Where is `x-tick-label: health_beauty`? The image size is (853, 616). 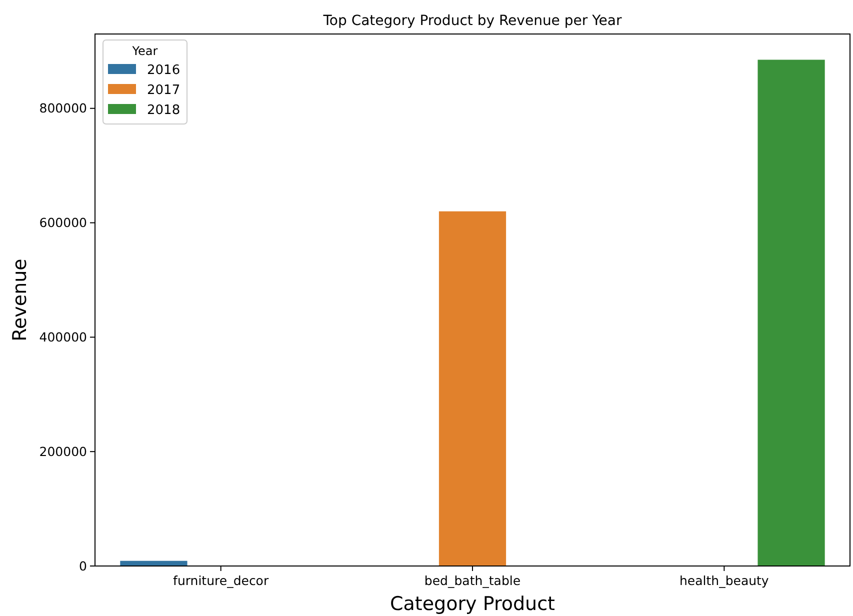
x-tick-label: health_beauty is located at coordinates (725, 580).